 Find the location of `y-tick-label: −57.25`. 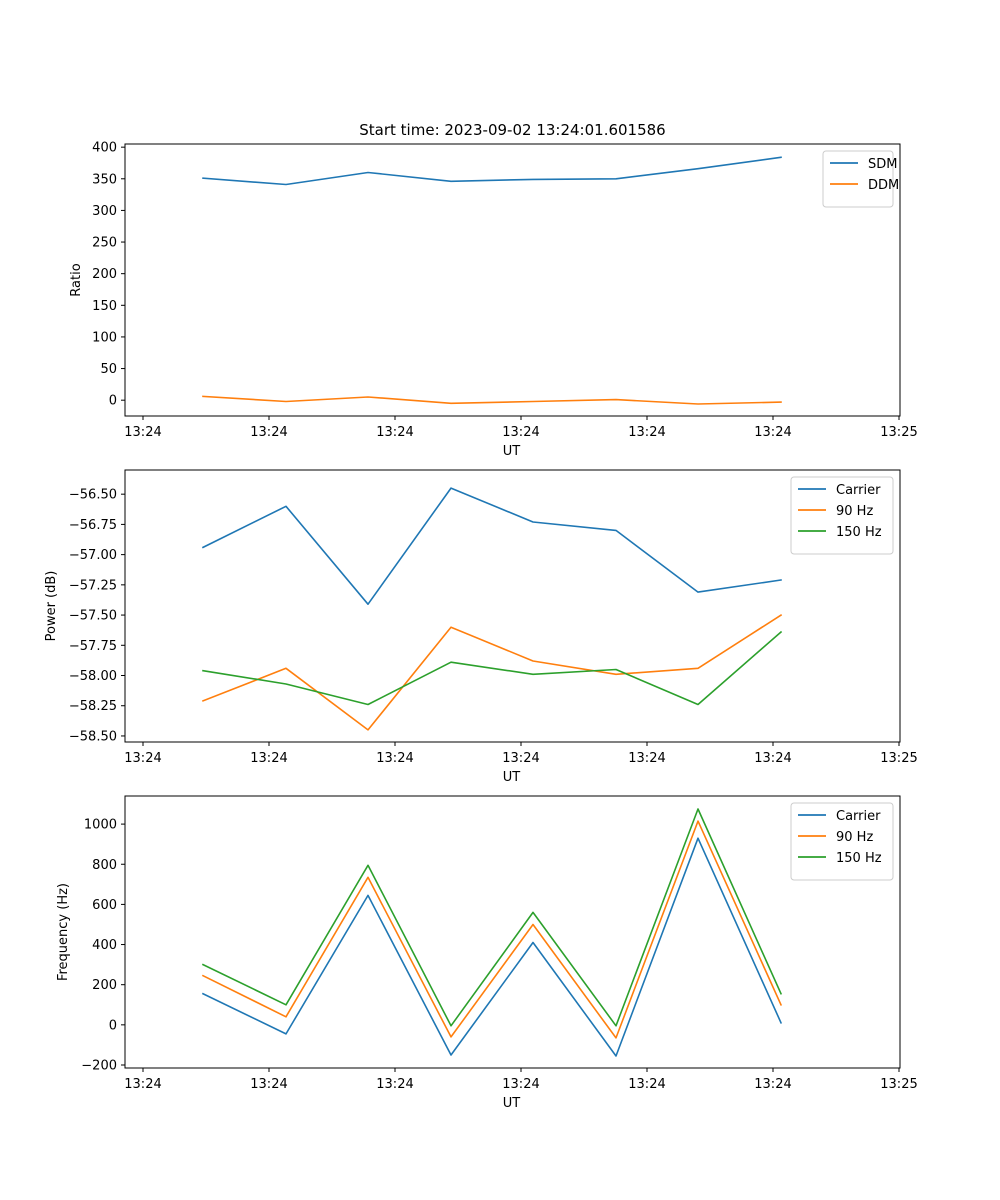

y-tick-label: −57.25 is located at coordinates (93, 585).